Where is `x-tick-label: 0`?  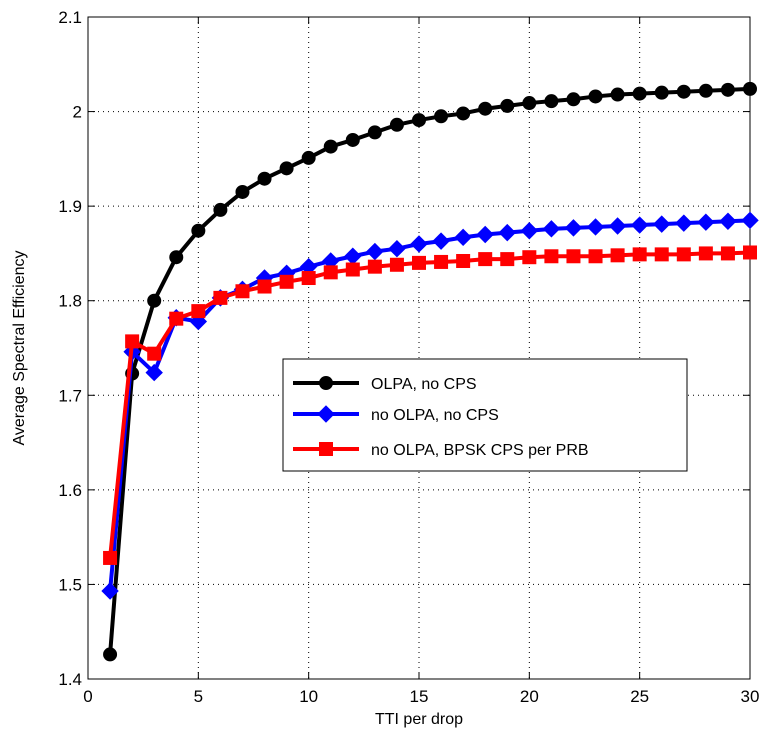 x-tick-label: 0 is located at coordinates (87, 696).